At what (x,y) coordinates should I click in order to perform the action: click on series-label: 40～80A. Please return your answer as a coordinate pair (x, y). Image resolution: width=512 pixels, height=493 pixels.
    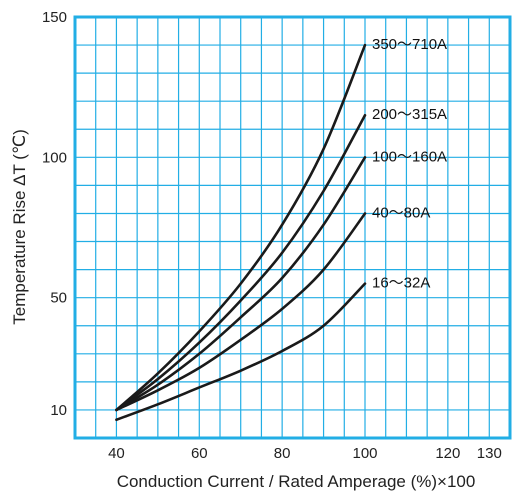
    Looking at the image, I should click on (401, 212).